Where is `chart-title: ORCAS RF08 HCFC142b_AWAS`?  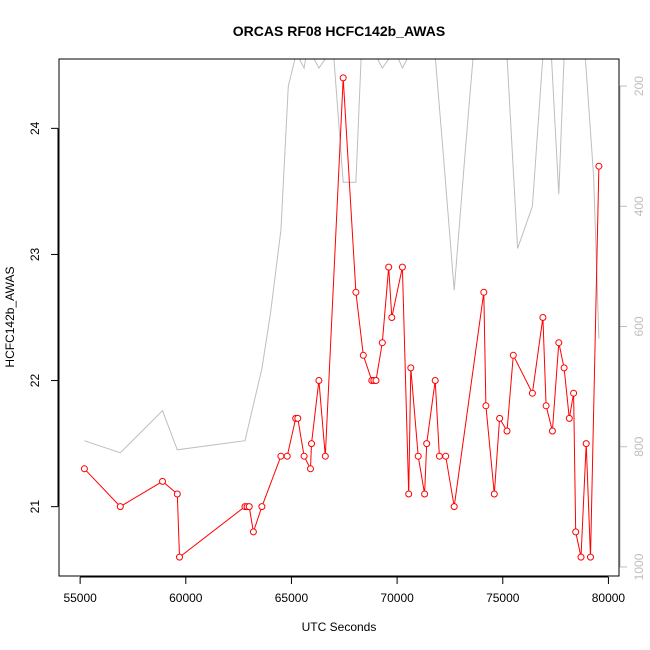
chart-title: ORCAS RF08 HCFC142b_AWAS is located at coordinates (339, 31).